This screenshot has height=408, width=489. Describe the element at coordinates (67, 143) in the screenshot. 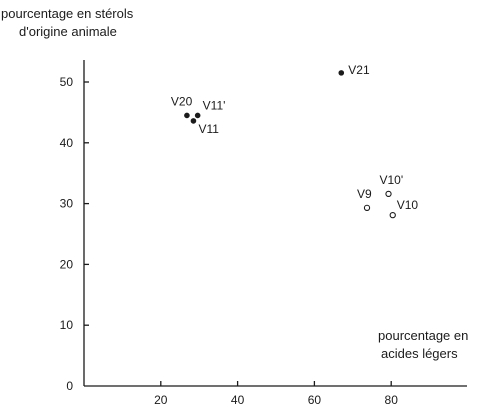

I see `y-tick-label: 40` at that location.